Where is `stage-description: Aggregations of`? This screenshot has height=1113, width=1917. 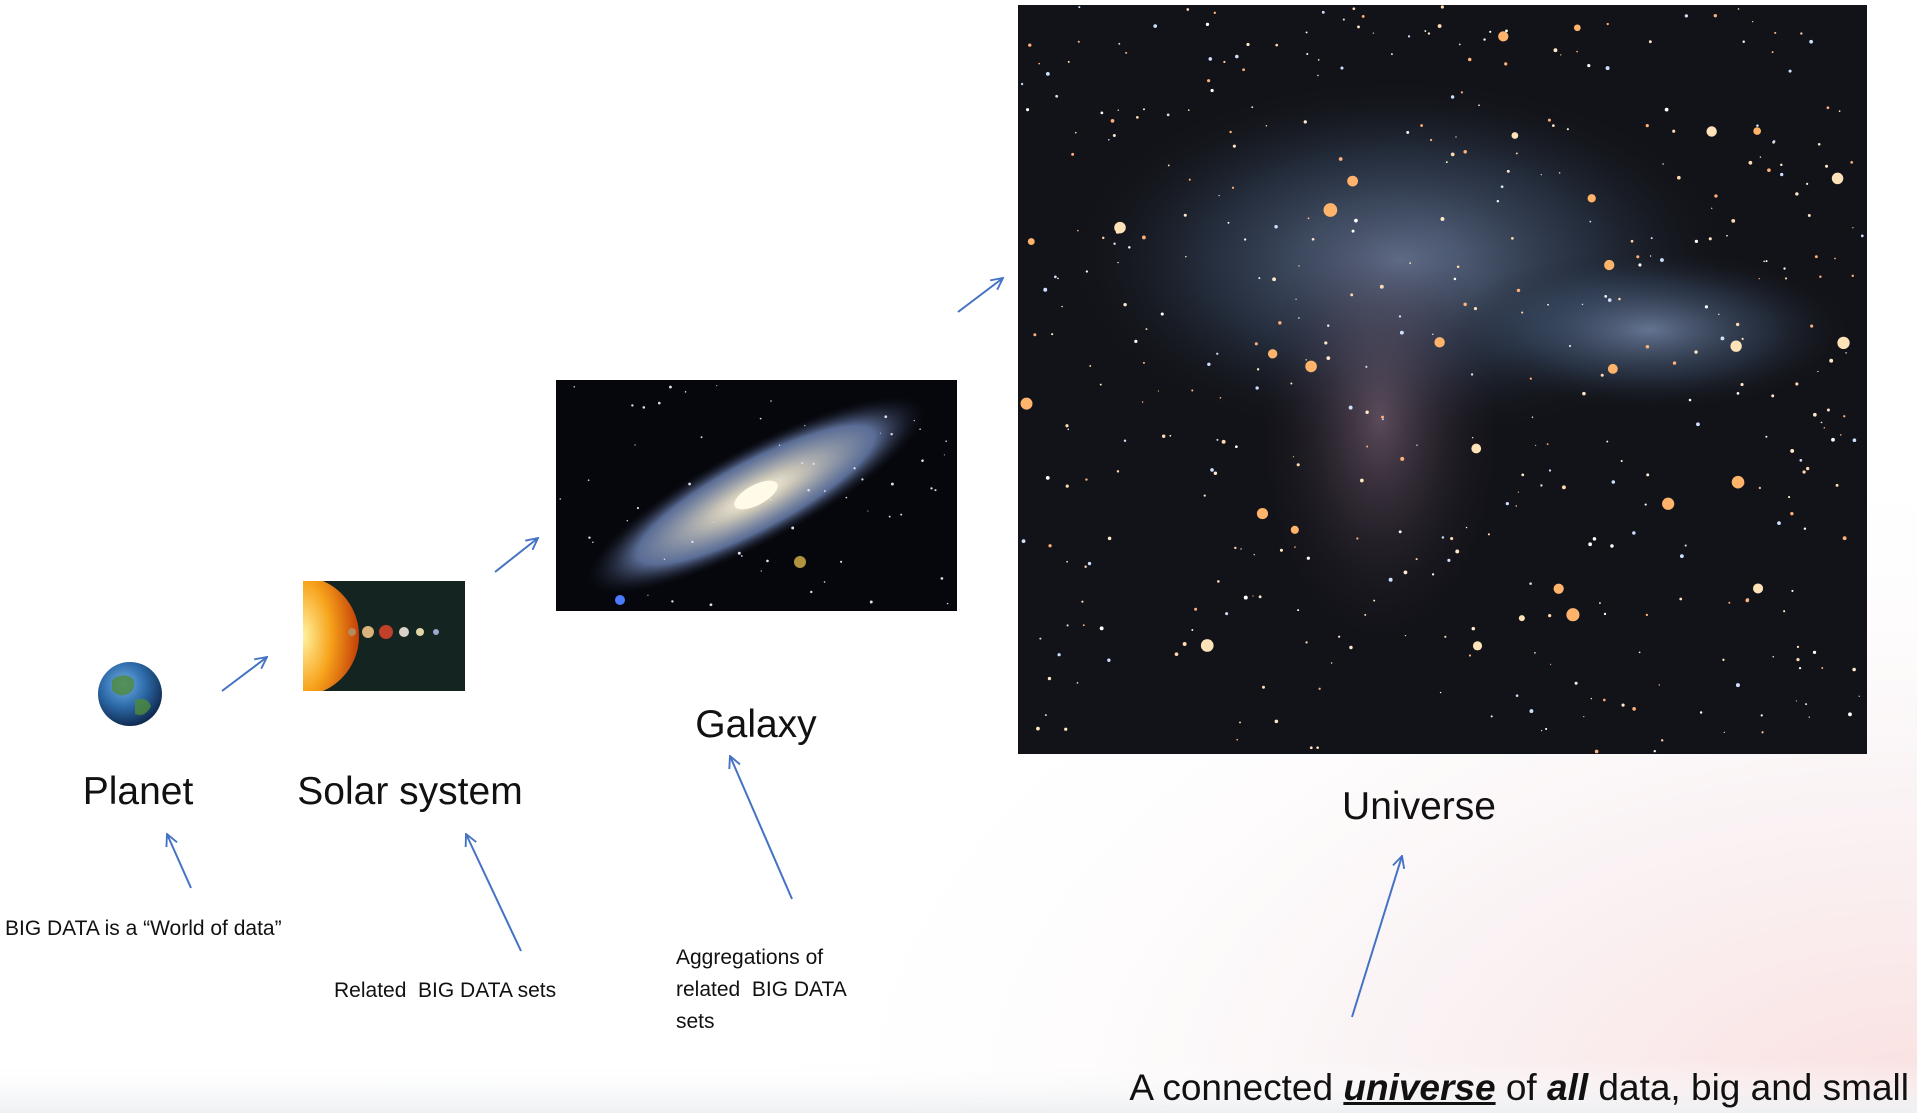 stage-description: Aggregations of is located at coordinates (750, 957).